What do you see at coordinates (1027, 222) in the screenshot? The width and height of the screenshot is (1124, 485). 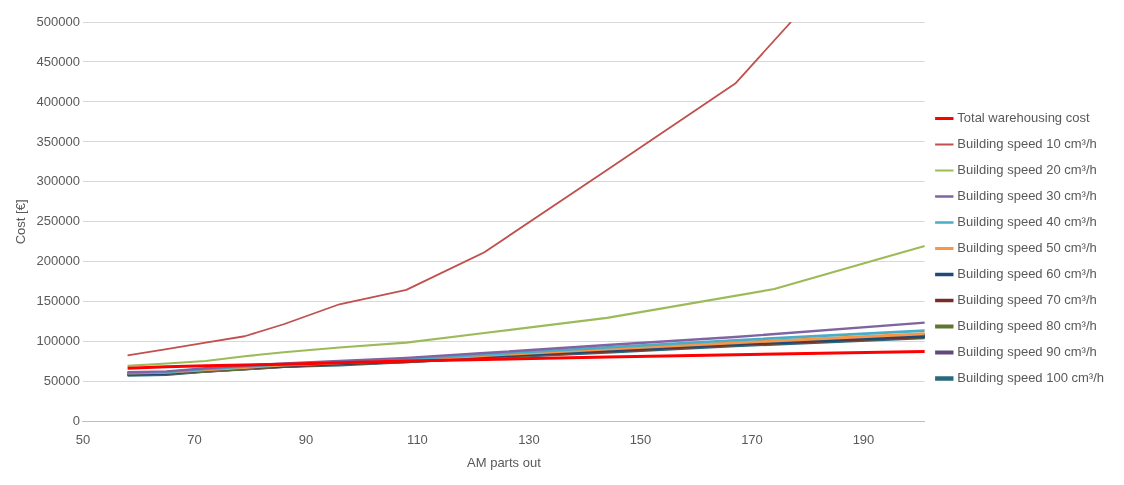 I see `legend-label: Building speed 40 cm³/h` at bounding box center [1027, 222].